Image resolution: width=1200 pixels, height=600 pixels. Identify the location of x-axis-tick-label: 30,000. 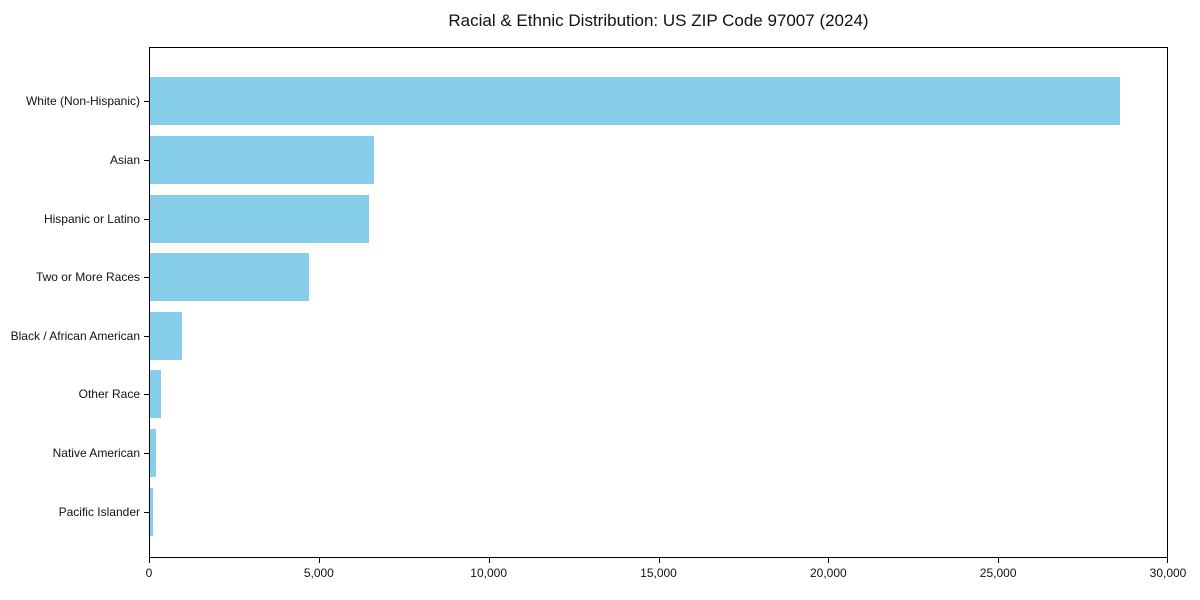
(1168, 573).